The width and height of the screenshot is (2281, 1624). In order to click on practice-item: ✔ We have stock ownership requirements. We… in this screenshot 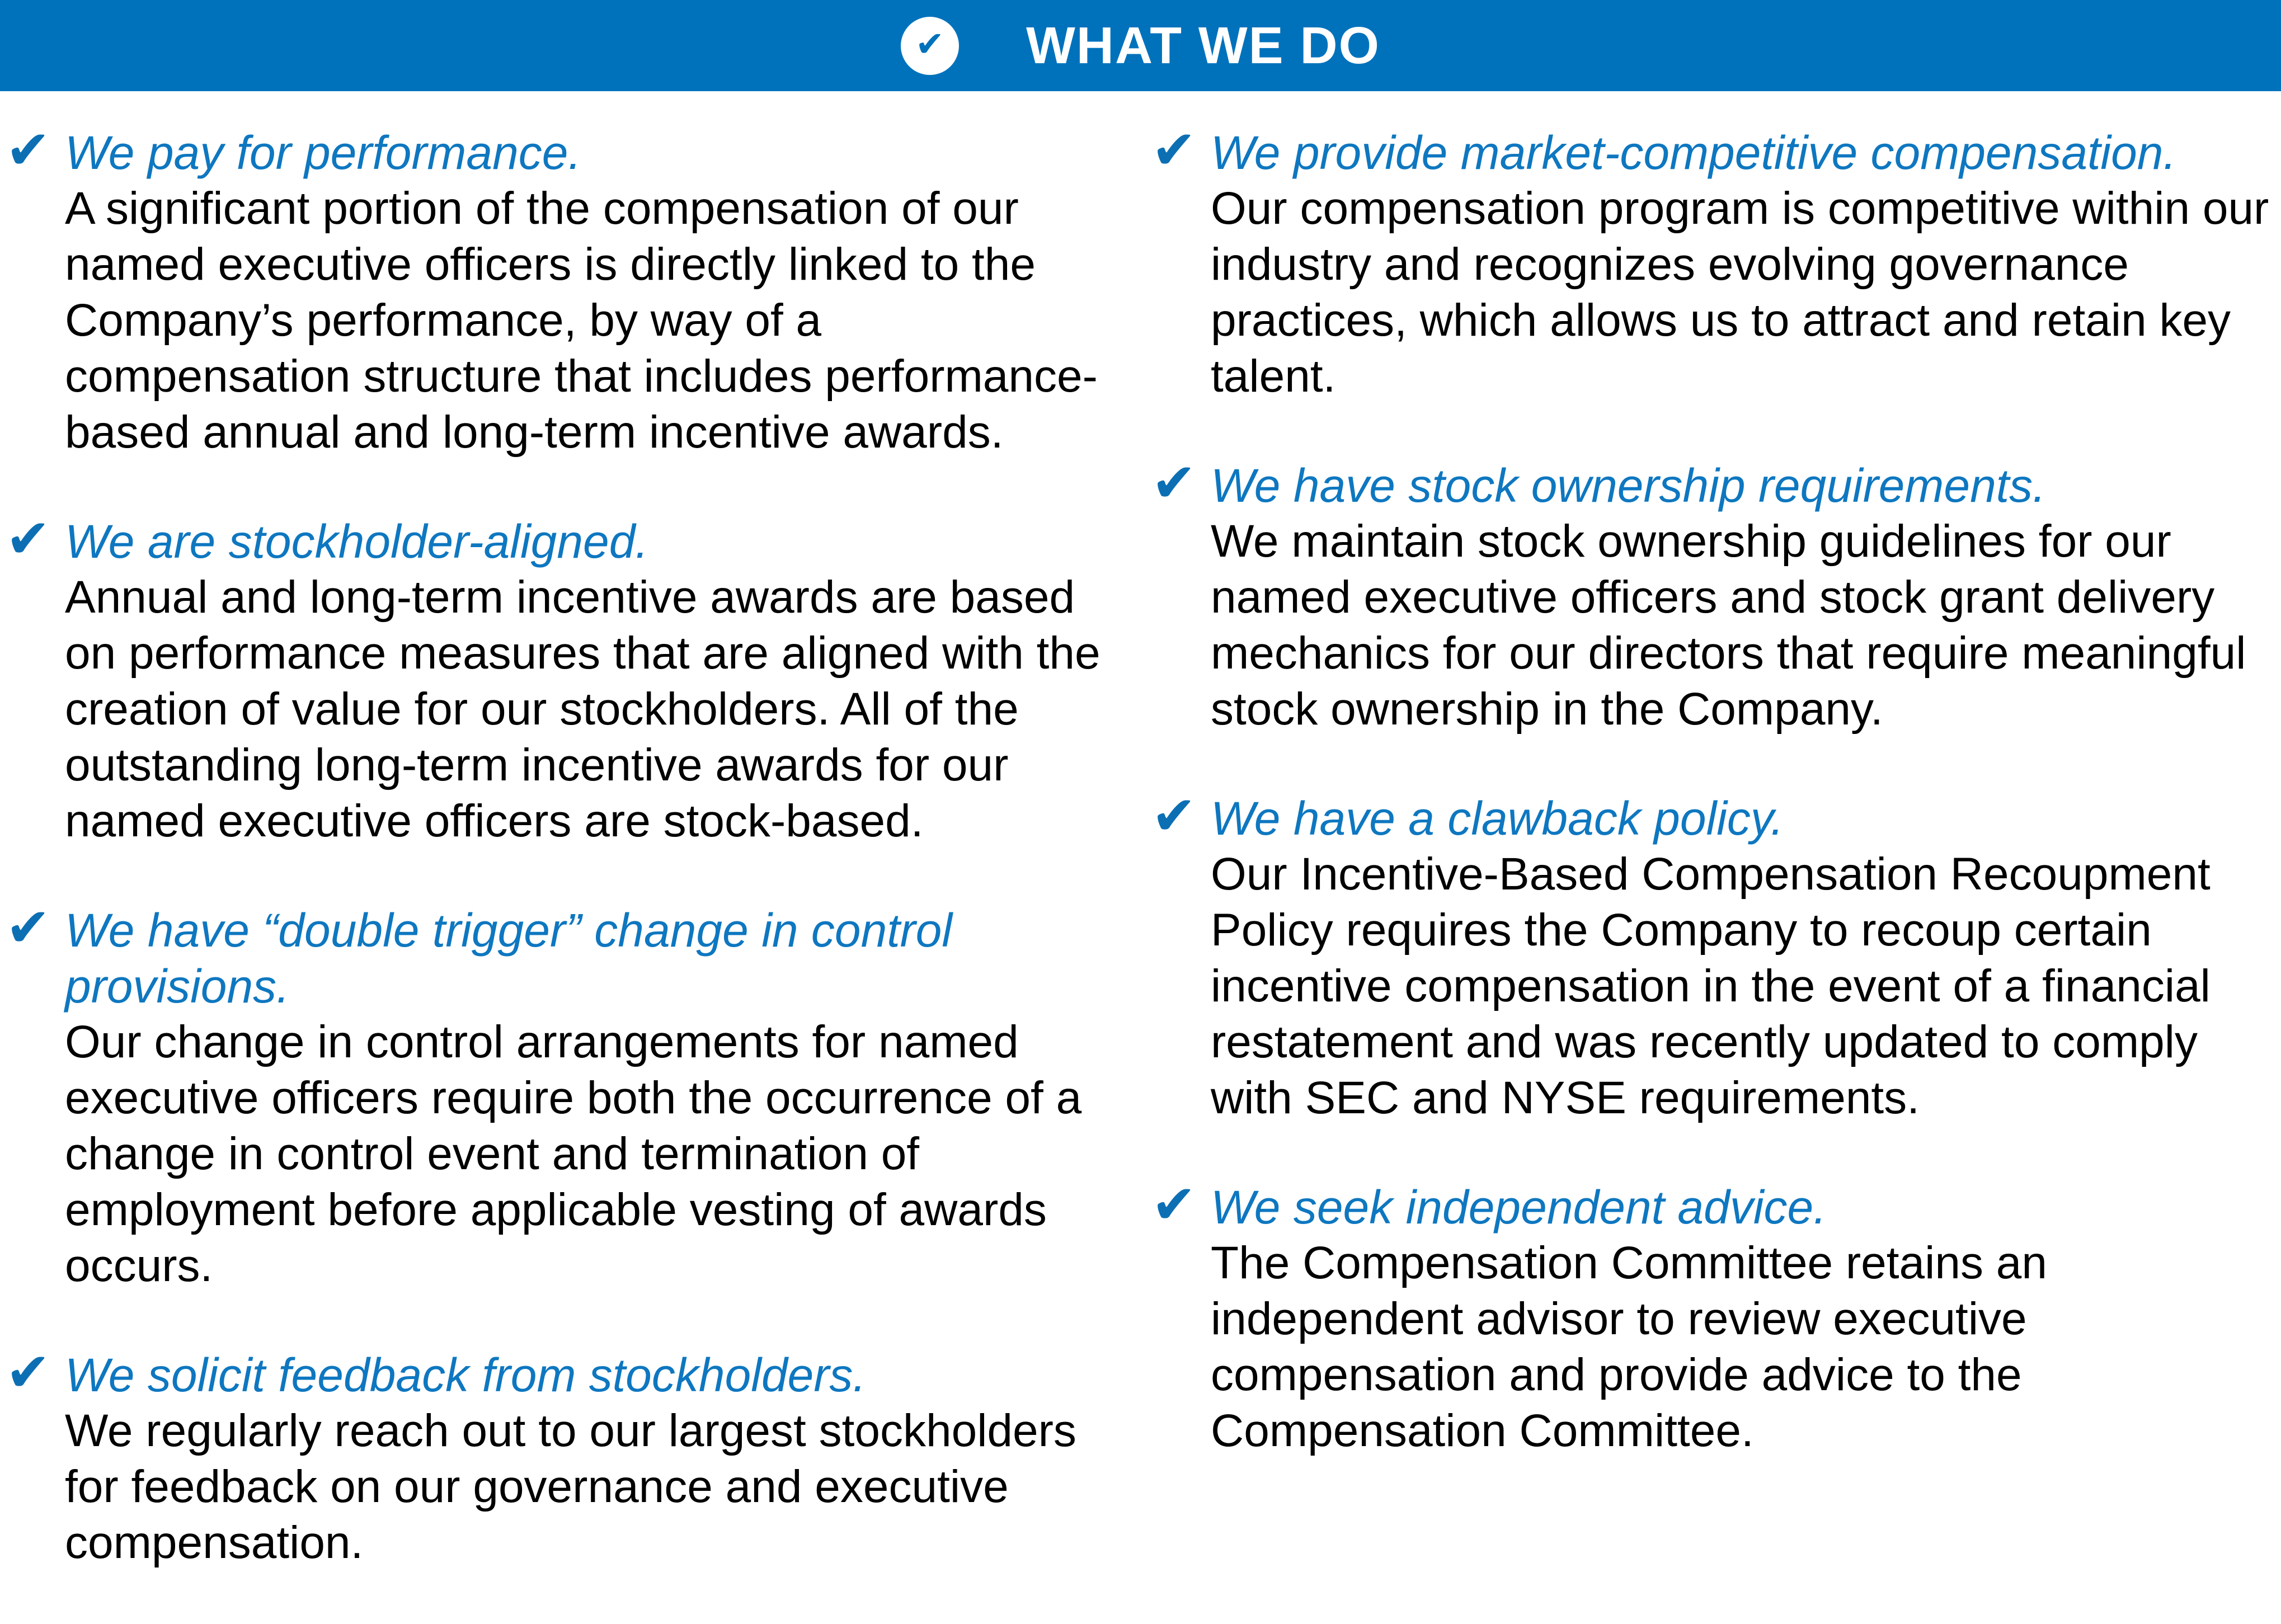, I will do `click(1716, 595)`.